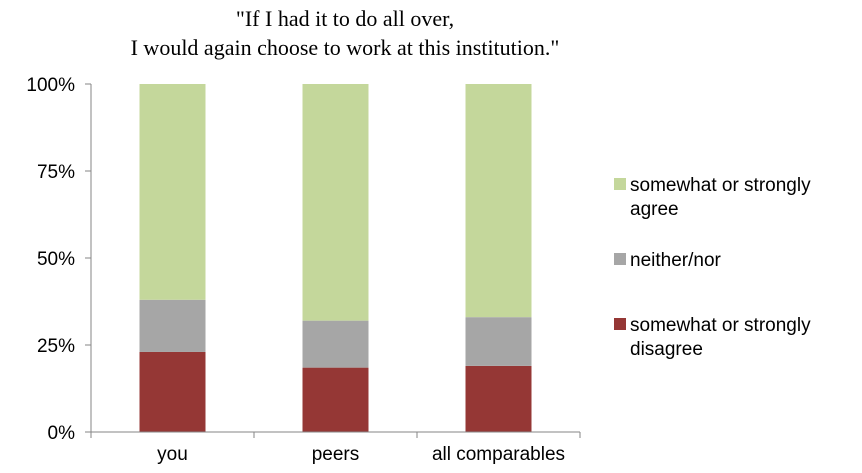 This screenshot has height=473, width=862. I want to click on legend-label: disagree, so click(666, 349).